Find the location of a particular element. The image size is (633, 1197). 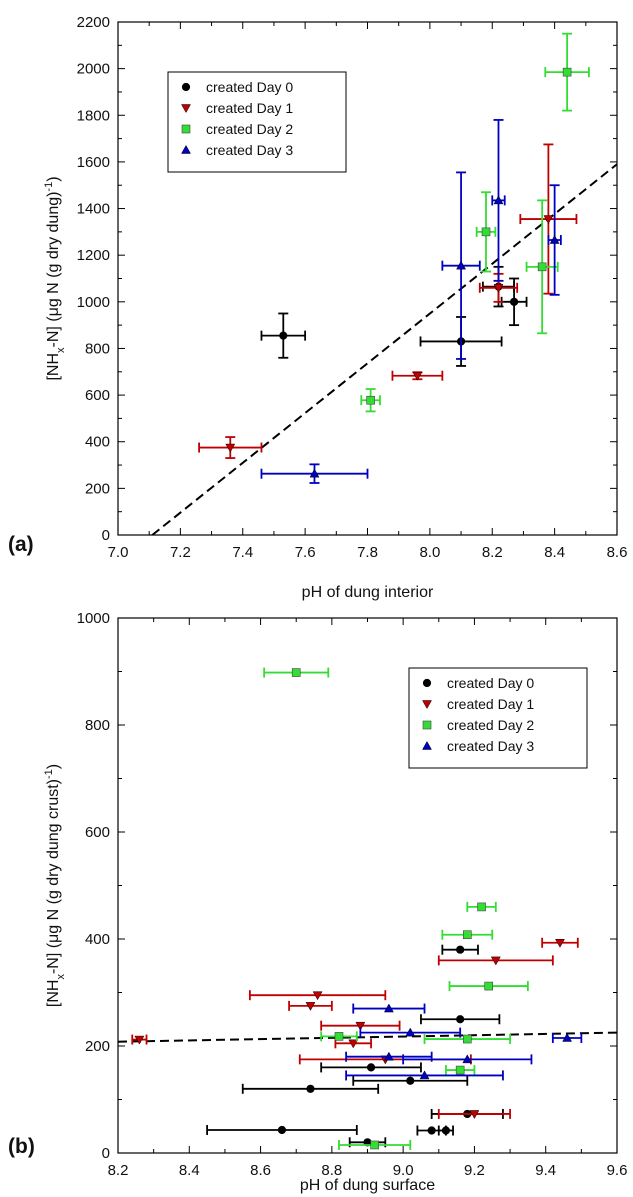

legend-entry: created Day 1 is located at coordinates (490, 704).